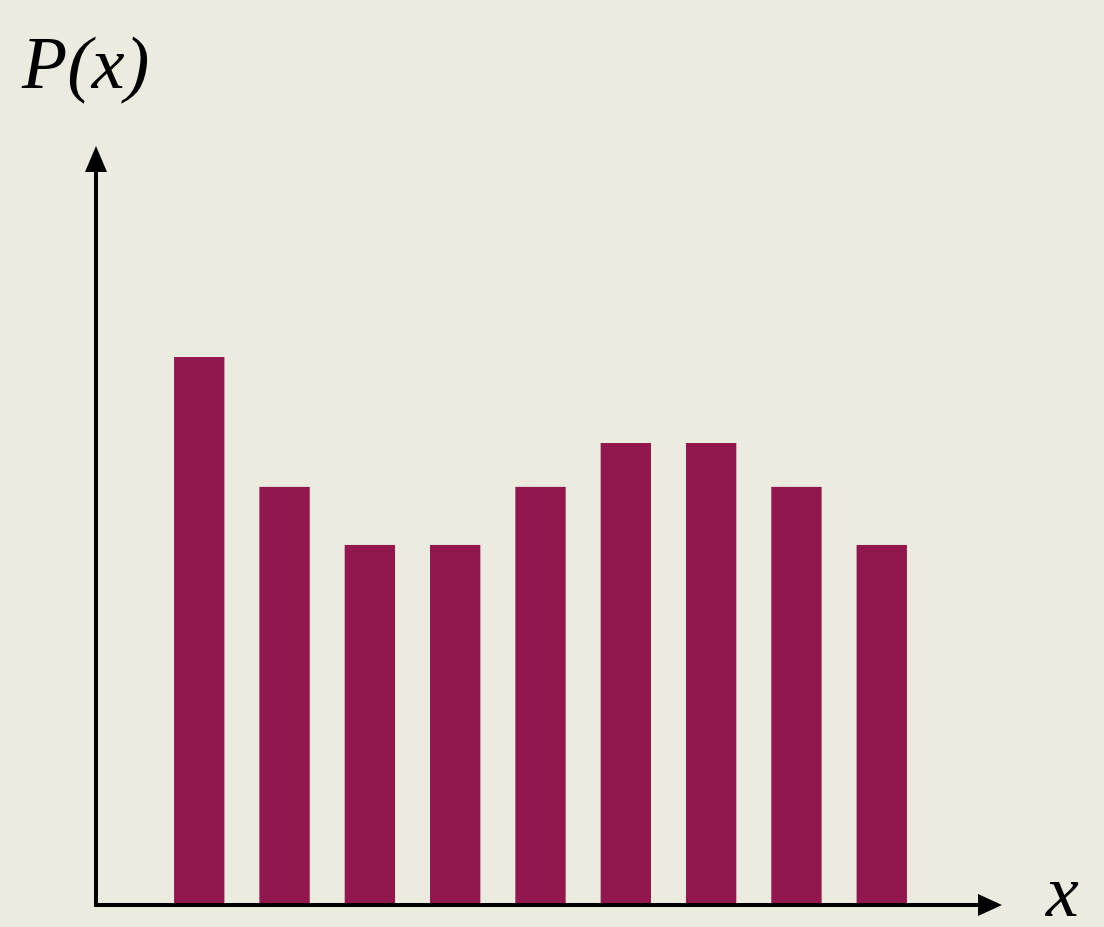 The width and height of the screenshot is (1104, 927). Describe the element at coordinates (1062, 888) in the screenshot. I see `x-axis-title: x` at that location.